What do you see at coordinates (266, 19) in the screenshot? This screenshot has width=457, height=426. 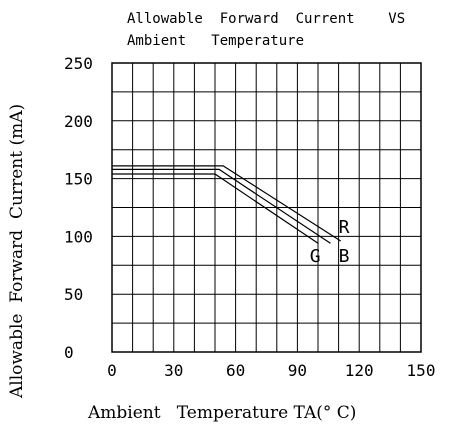 I see `chart-title-line1: Allowable Forward Current VS` at bounding box center [266, 19].